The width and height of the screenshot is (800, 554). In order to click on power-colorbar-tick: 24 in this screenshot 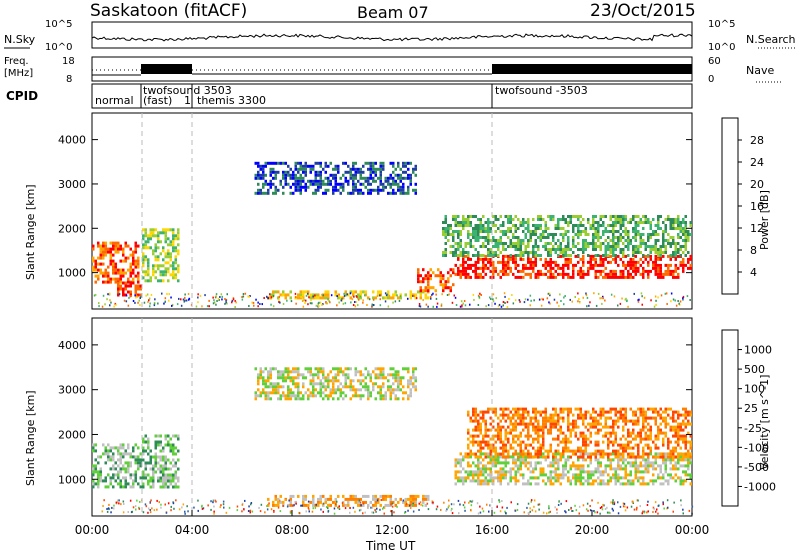, I will do `click(757, 162)`.